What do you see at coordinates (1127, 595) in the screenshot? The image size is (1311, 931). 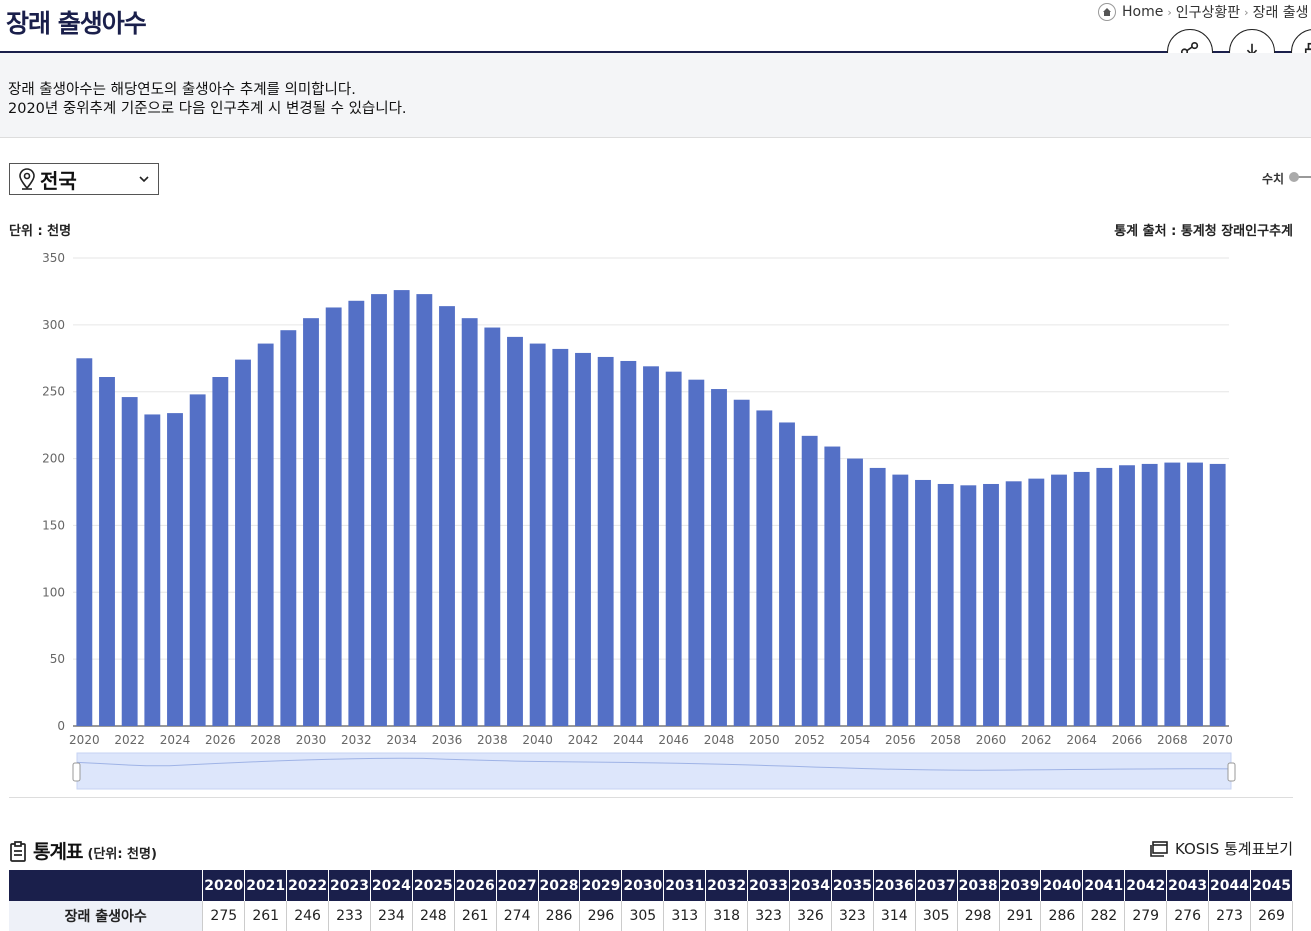 I see `bar-2066` at bounding box center [1127, 595].